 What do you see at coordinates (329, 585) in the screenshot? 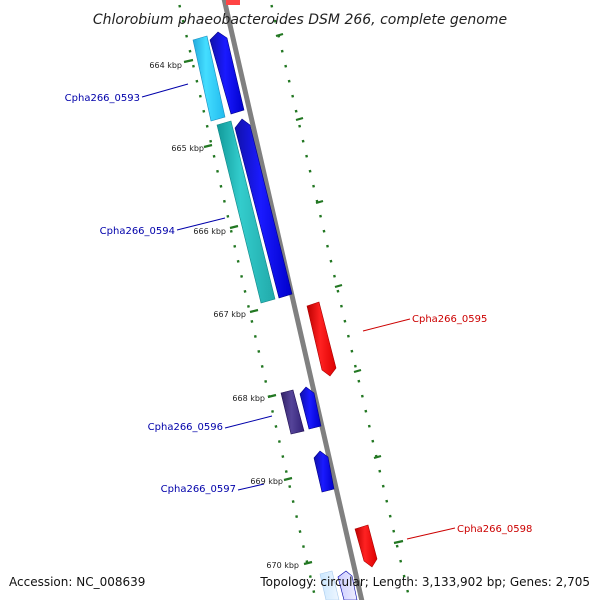
I see `cog-feature-bottom` at bounding box center [329, 585].